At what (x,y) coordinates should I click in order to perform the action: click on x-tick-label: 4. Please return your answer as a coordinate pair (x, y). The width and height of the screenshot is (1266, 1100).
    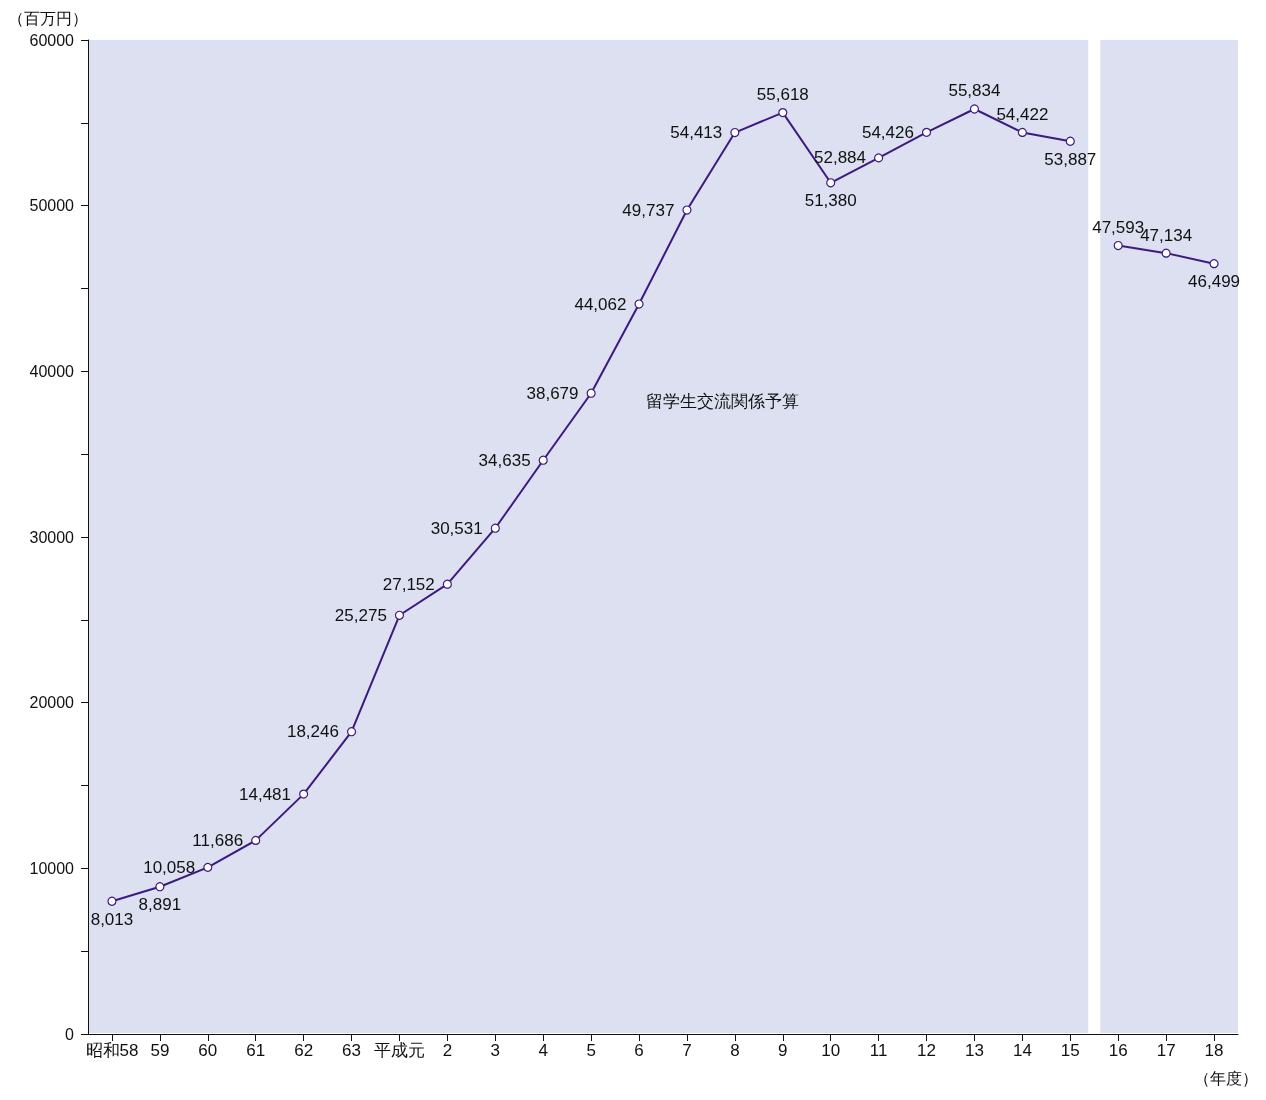
    Looking at the image, I should click on (543, 1050).